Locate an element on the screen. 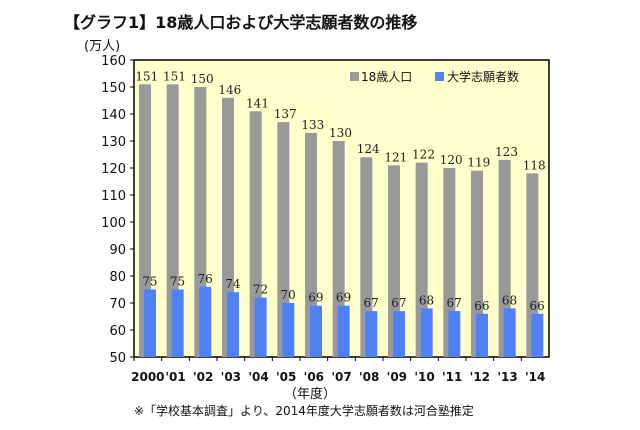  legend-swatch-population is located at coordinates (354, 76).